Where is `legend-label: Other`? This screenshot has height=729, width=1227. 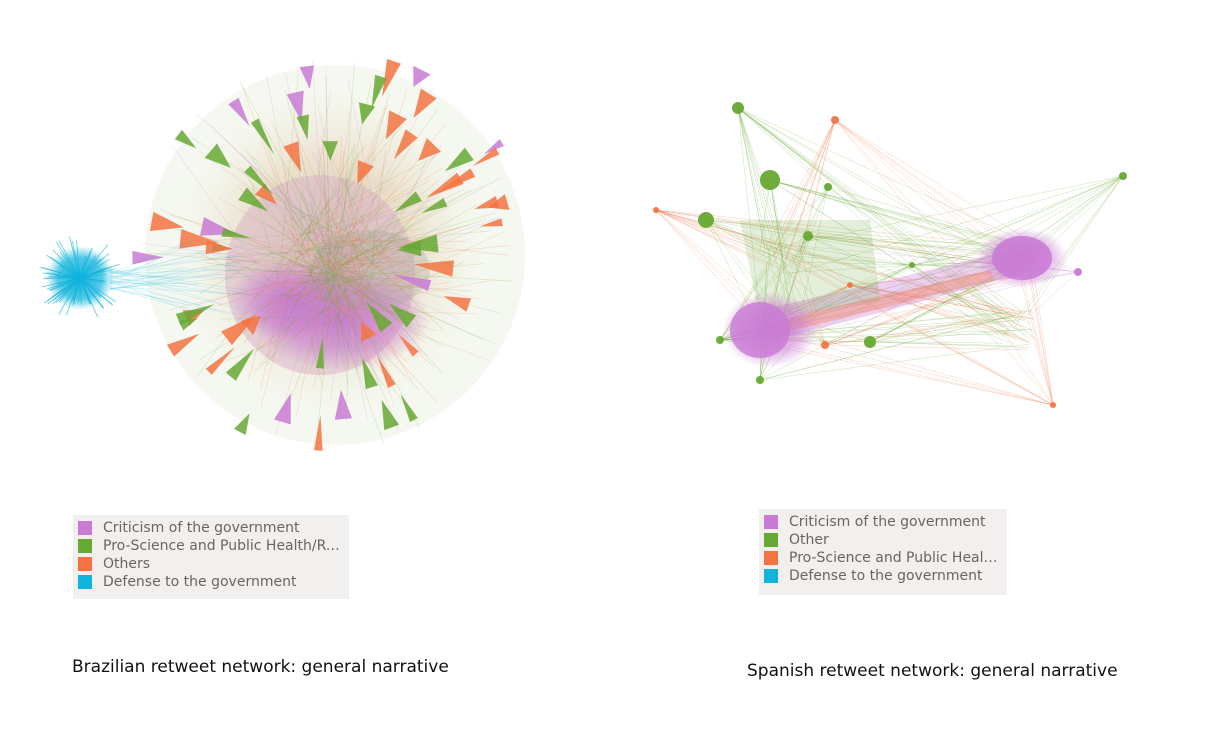
legend-label: Other is located at coordinates (809, 540).